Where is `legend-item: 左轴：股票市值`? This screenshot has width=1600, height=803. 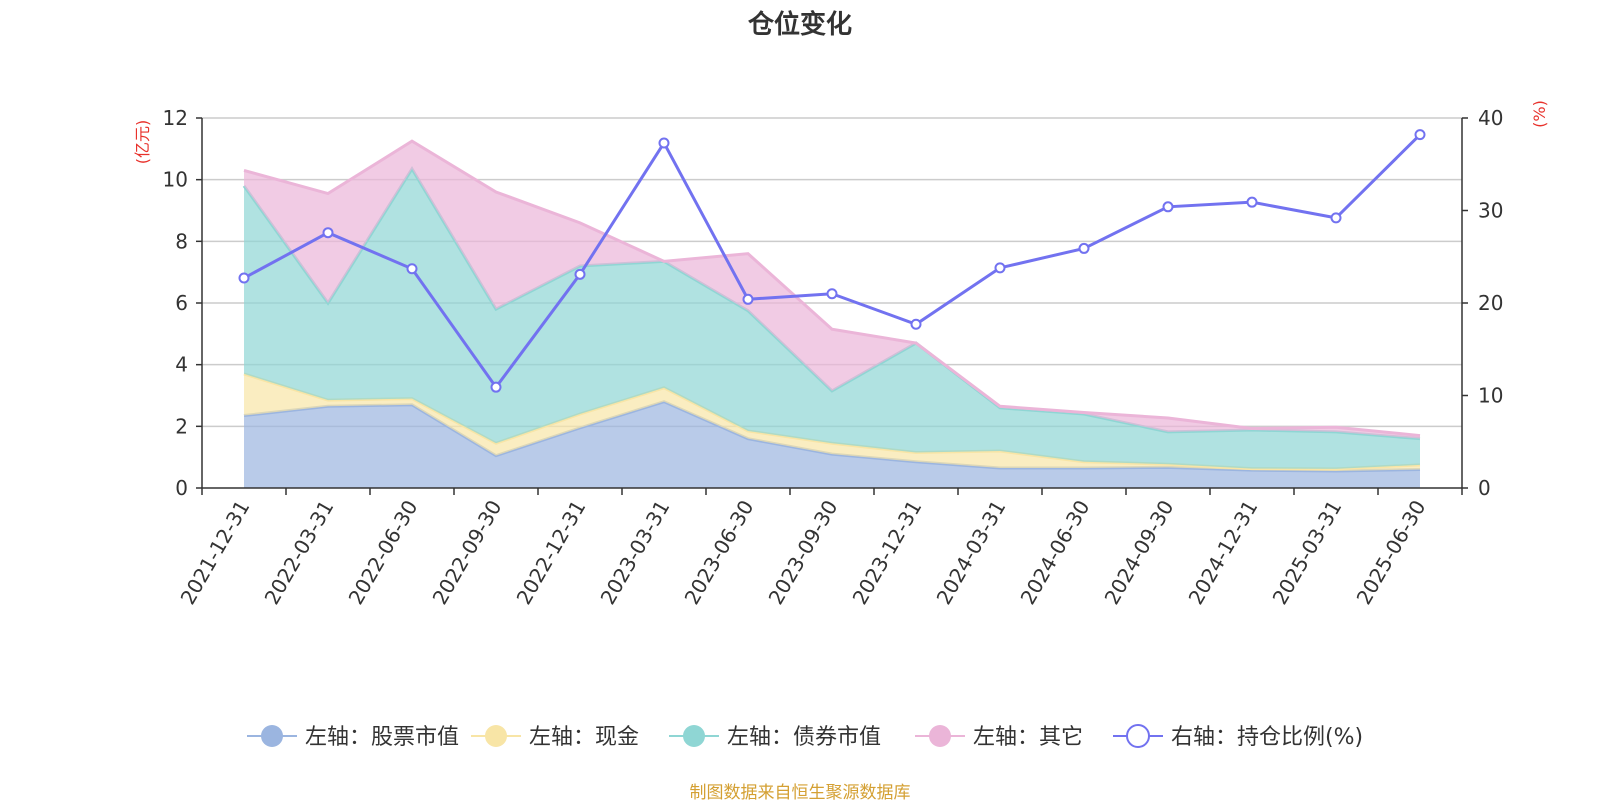
legend-item: 左轴：股票市值 is located at coordinates (353, 737).